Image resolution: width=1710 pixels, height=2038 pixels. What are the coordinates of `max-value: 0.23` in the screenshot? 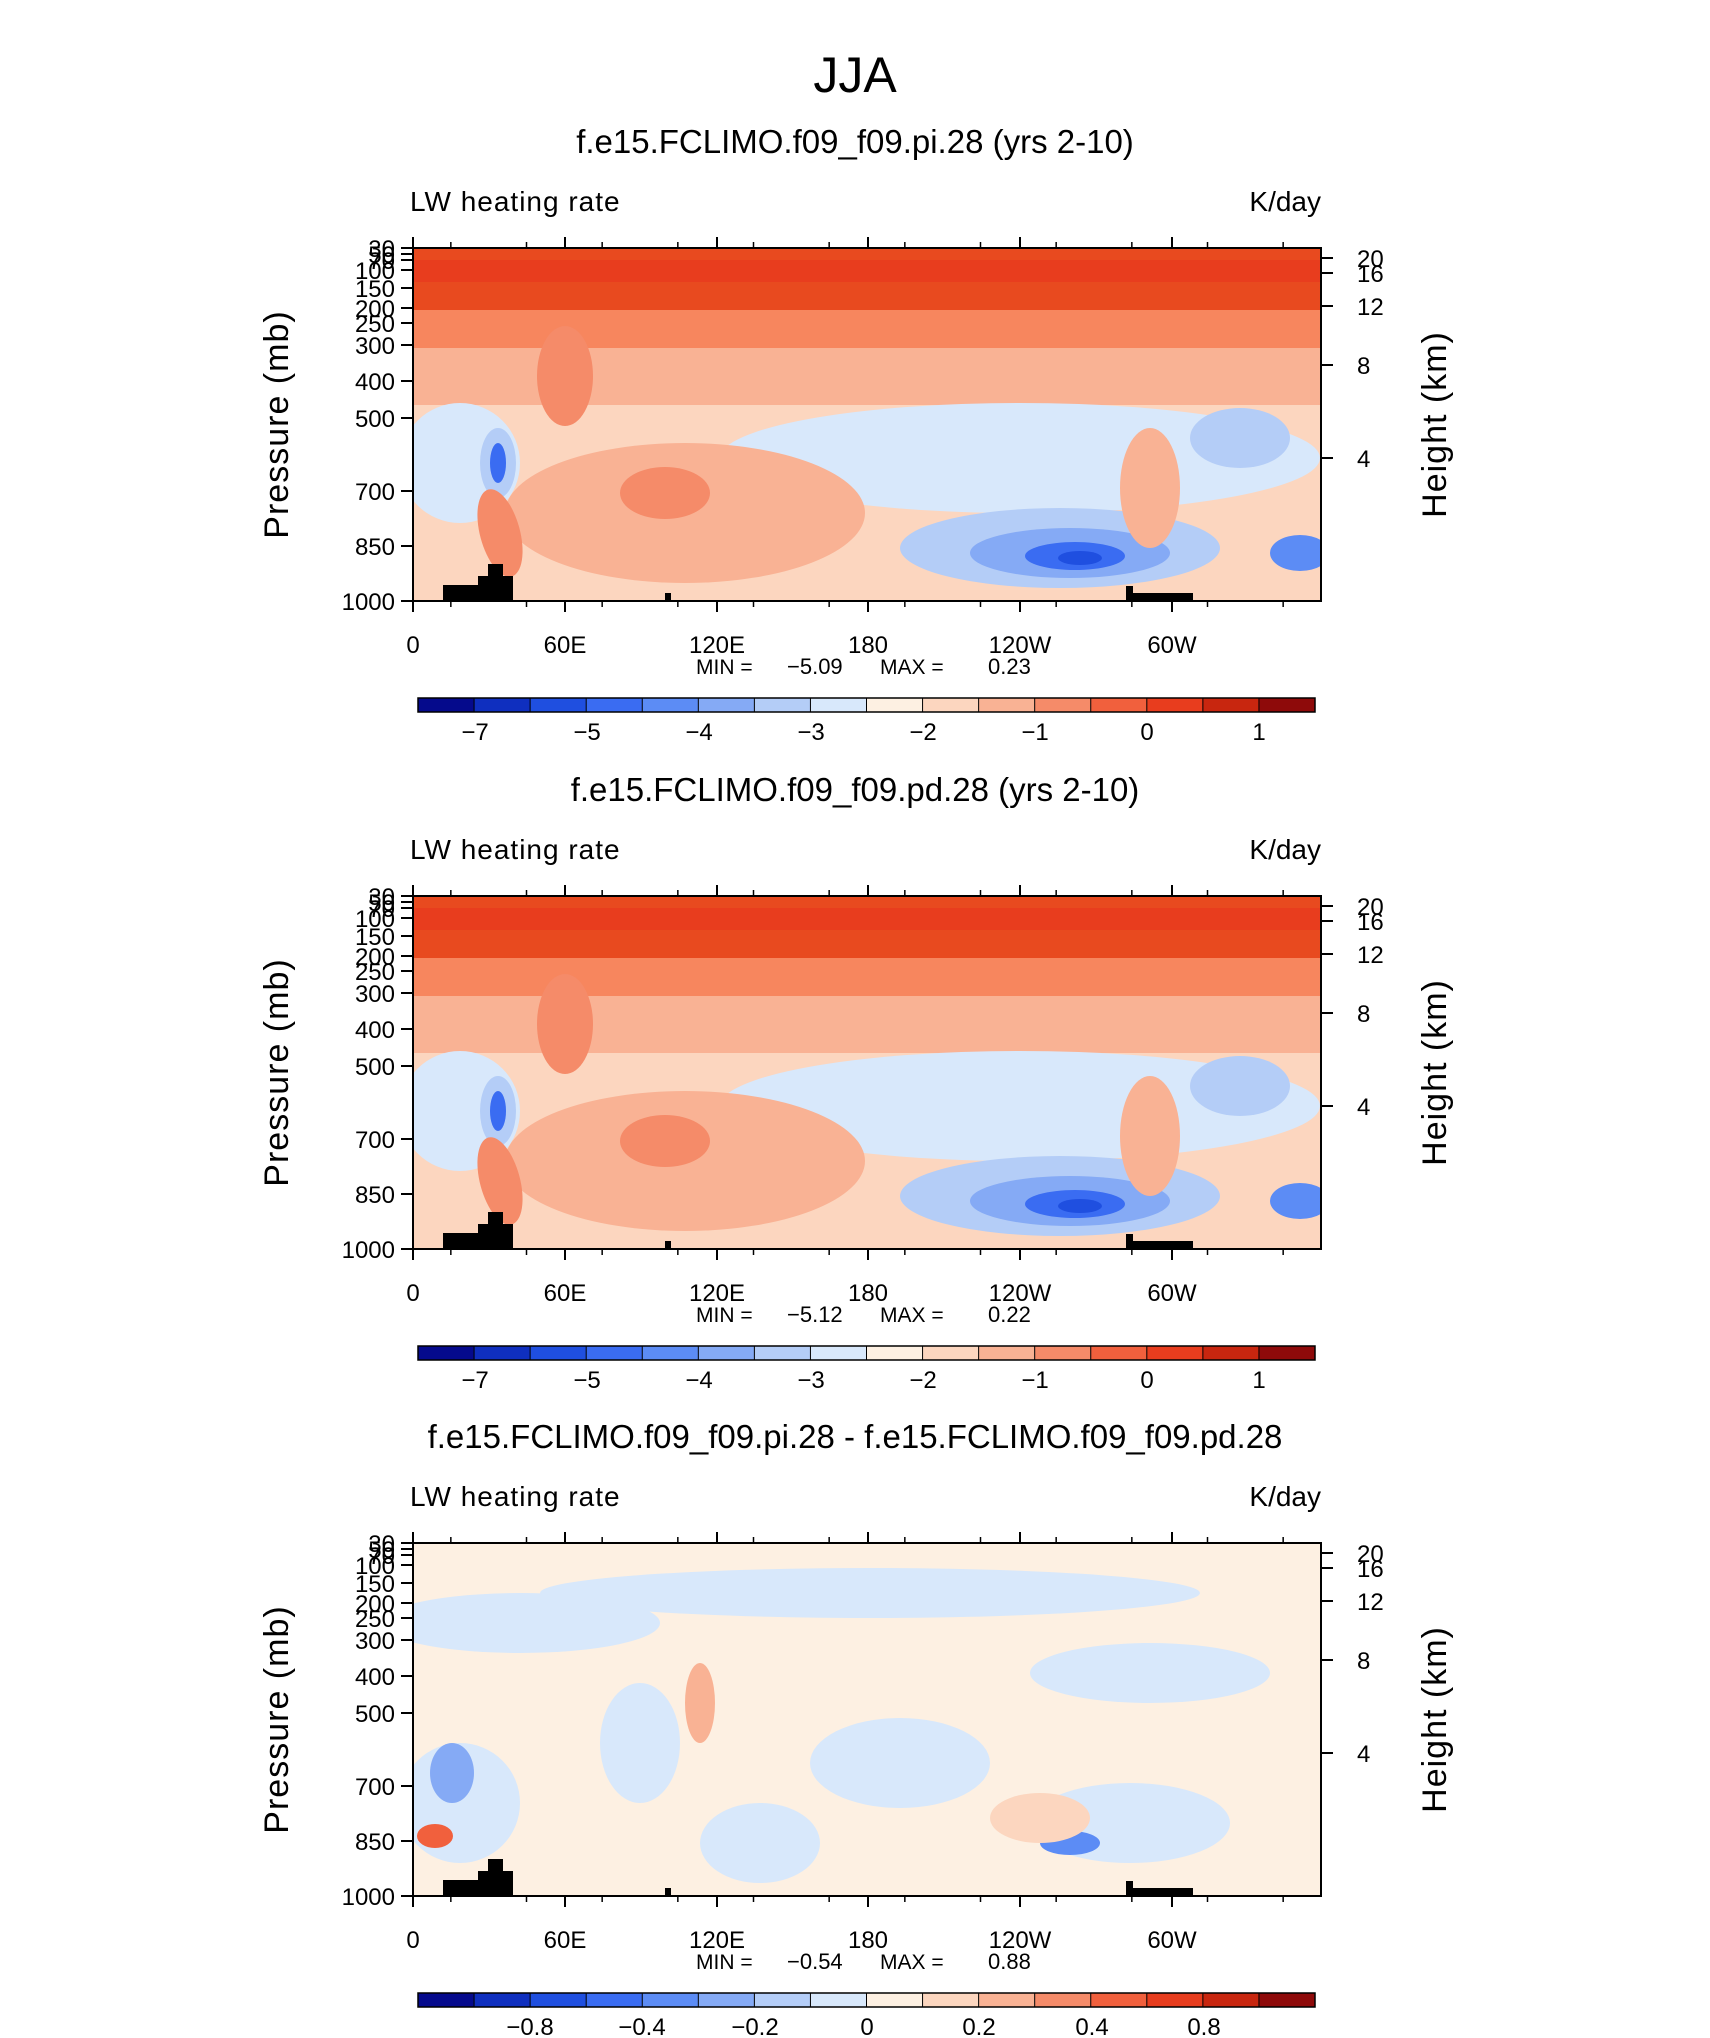 It's located at (1009, 666).